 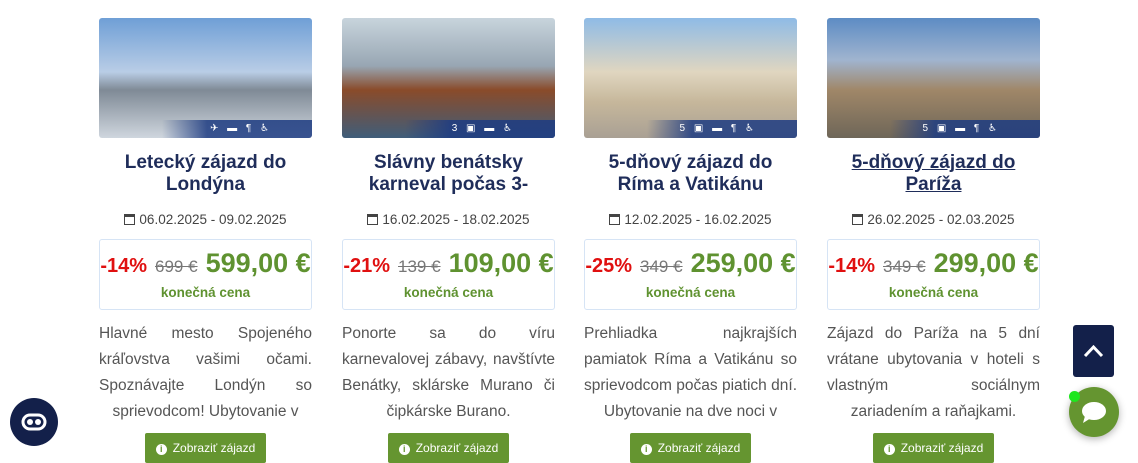 I want to click on tour-image: ✈ ▬ ¶ ♿, so click(x=205, y=78).